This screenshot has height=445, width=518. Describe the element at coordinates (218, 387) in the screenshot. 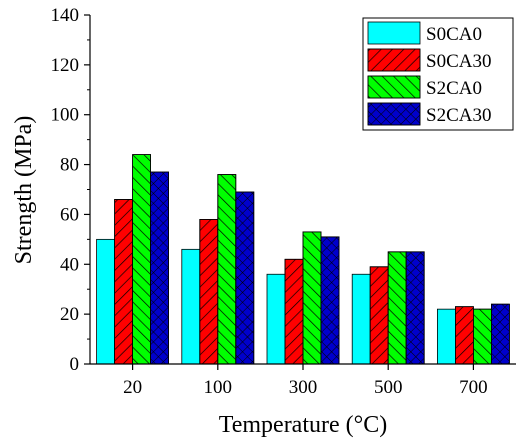

I see `x-tick-label: 100` at that location.